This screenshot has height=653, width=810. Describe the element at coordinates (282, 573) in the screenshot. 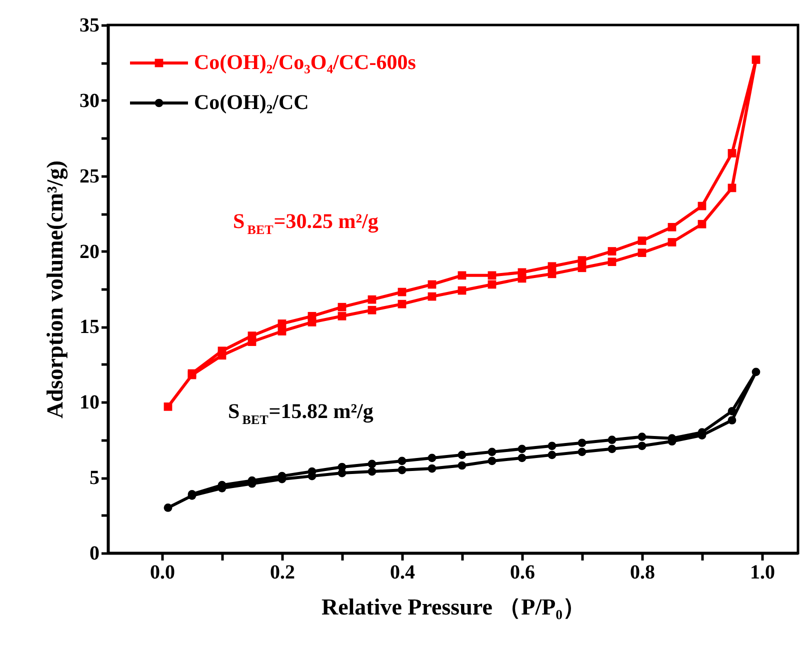

I see `x-tick-label: 0.2` at that location.